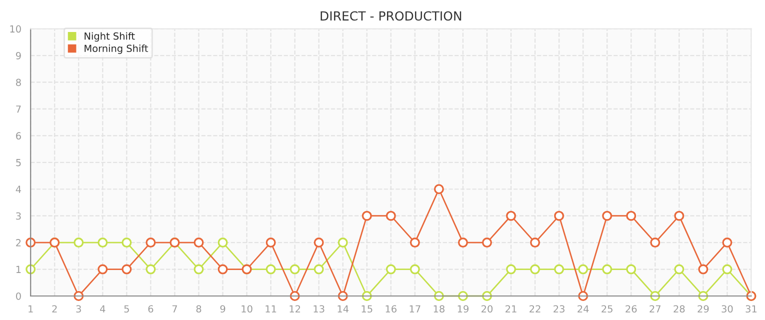  Describe the element at coordinates (126, 309) in the screenshot. I see `x-tick-label: 5` at that location.